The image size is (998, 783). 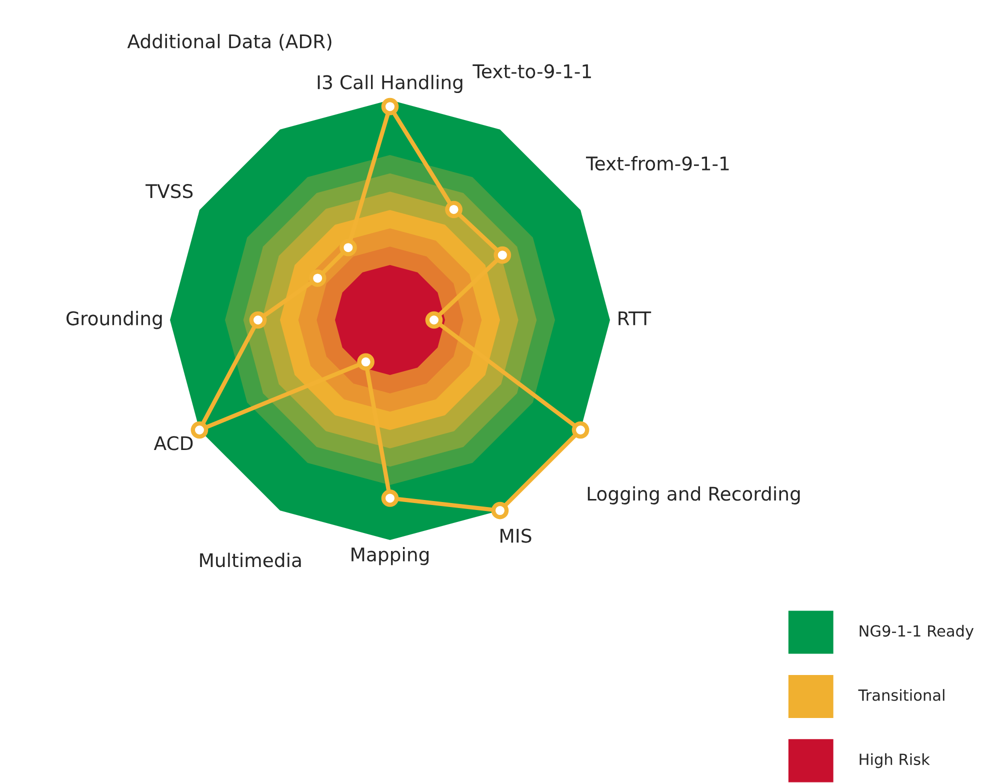 I want to click on spoke-label: Logging and Recording, so click(x=694, y=495).